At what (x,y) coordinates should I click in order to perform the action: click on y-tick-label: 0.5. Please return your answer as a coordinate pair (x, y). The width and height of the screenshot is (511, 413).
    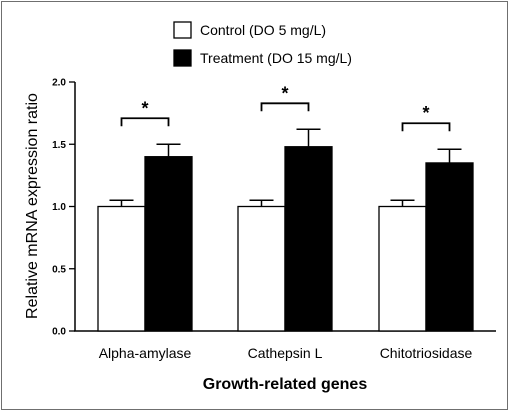
    Looking at the image, I should click on (59, 269).